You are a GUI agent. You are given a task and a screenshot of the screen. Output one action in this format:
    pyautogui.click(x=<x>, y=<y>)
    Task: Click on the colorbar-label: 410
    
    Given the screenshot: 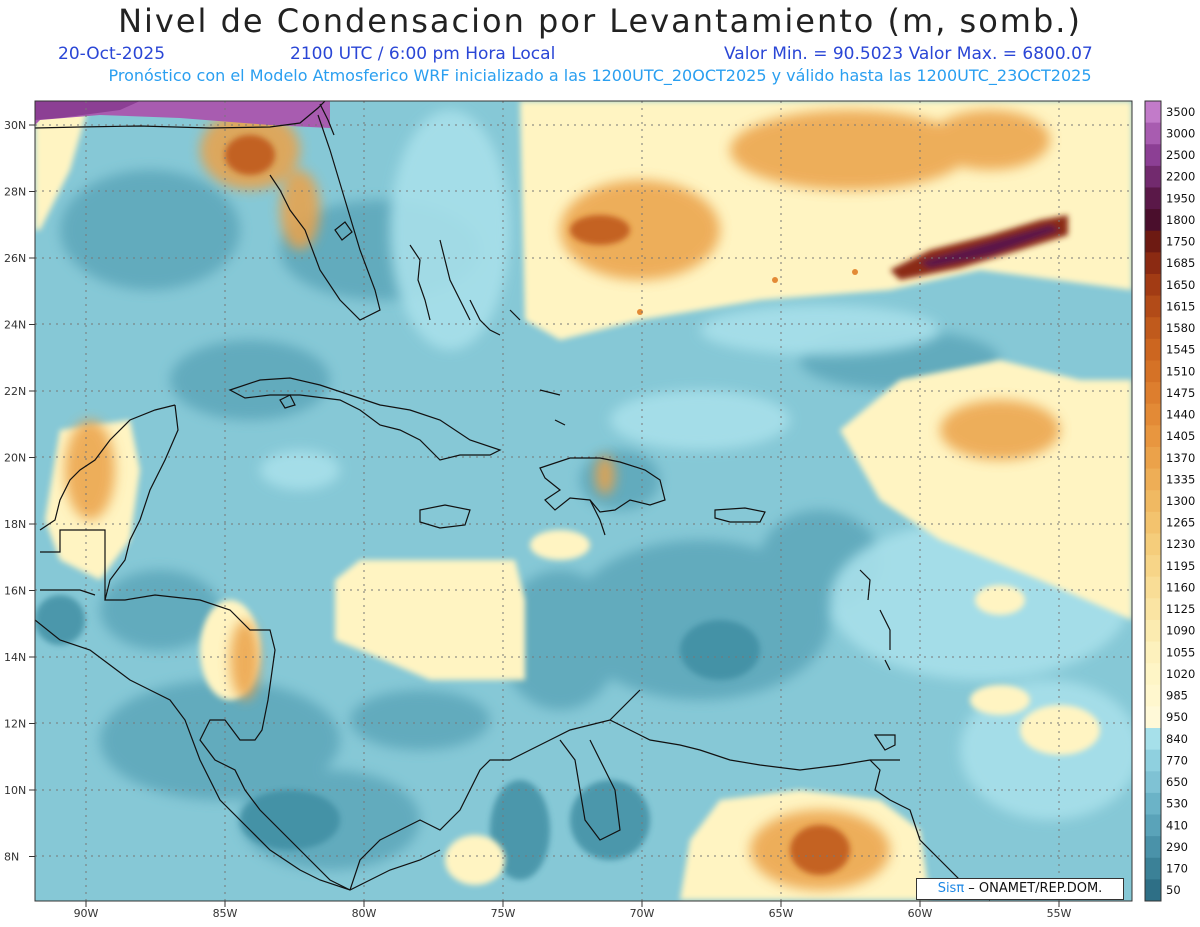 What is the action you would take?
    pyautogui.click(x=1177, y=825)
    